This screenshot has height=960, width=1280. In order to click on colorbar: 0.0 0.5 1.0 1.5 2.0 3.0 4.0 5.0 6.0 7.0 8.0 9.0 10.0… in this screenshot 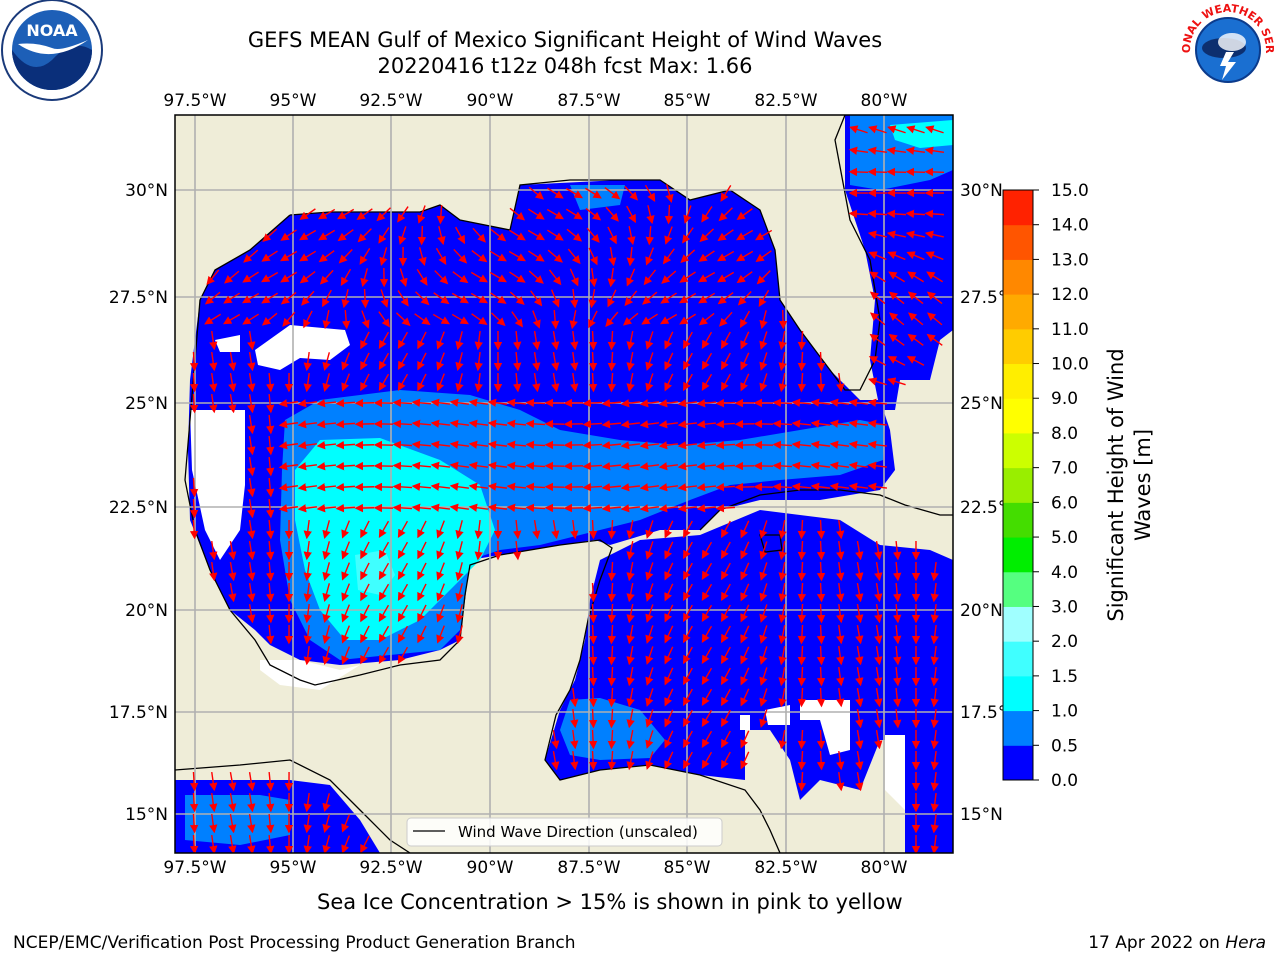, I will do `click(1045, 486)`.